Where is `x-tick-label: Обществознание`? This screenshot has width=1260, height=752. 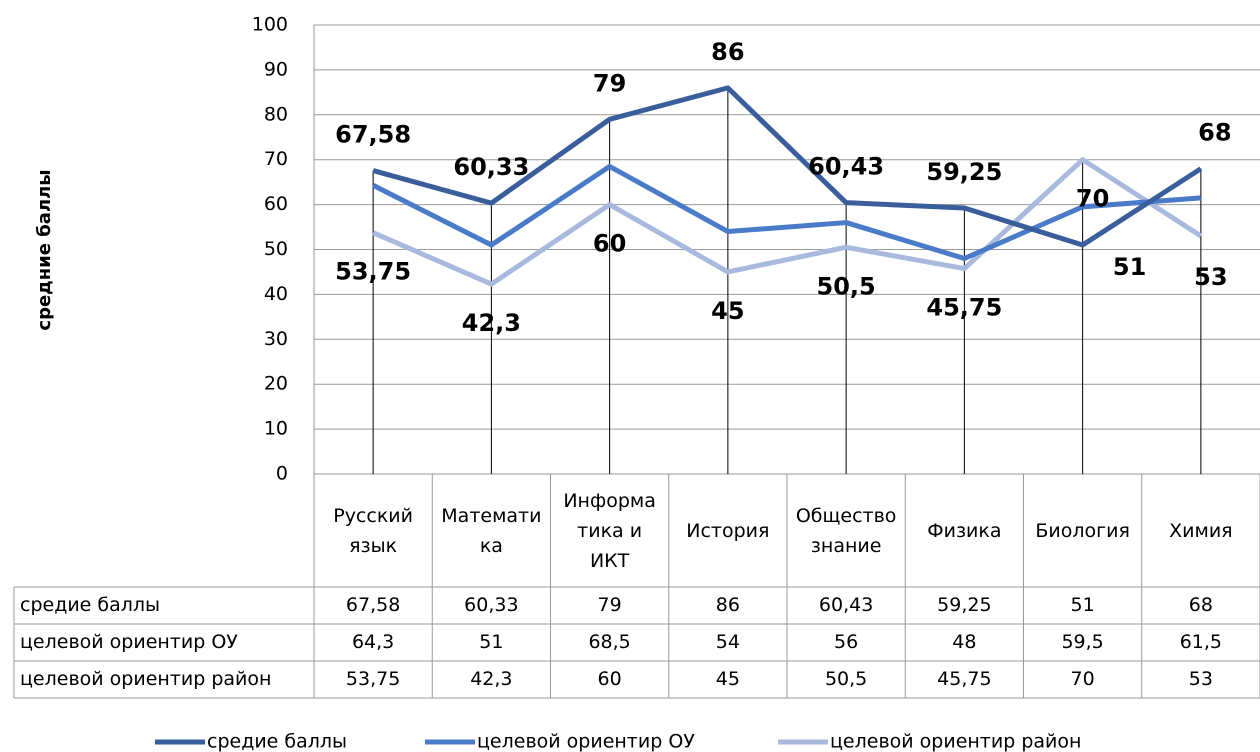 x-tick-label: Обществознание is located at coordinates (846, 530).